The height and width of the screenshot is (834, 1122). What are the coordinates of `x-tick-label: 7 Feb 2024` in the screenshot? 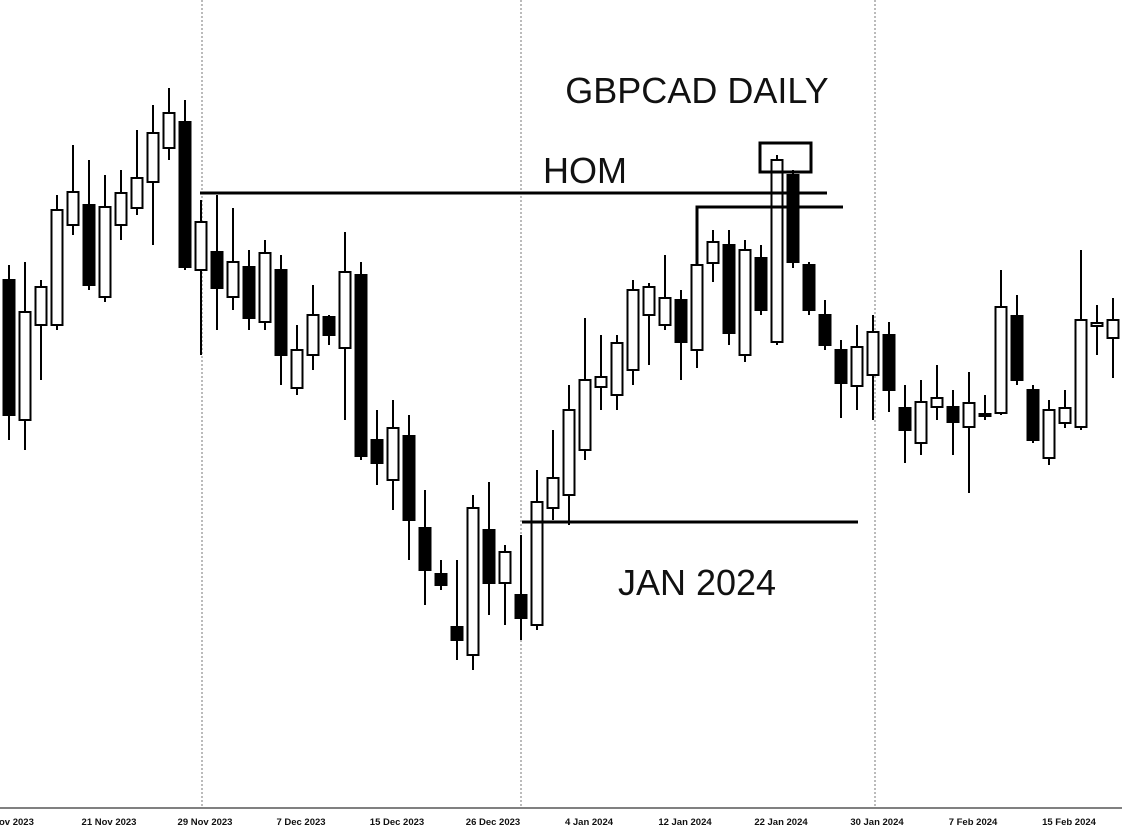 It's located at (973, 822).